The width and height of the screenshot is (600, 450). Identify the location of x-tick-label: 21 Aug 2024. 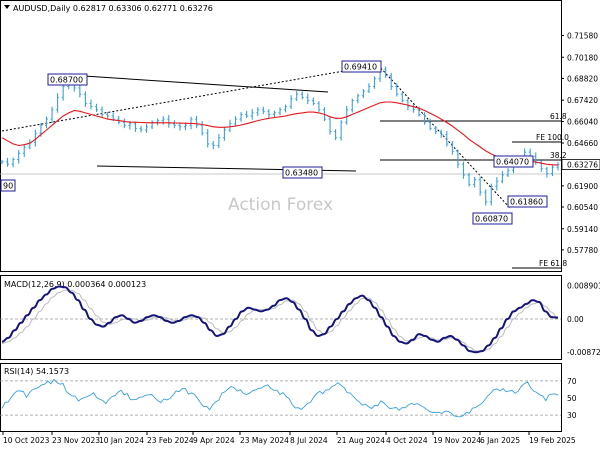
(361, 440).